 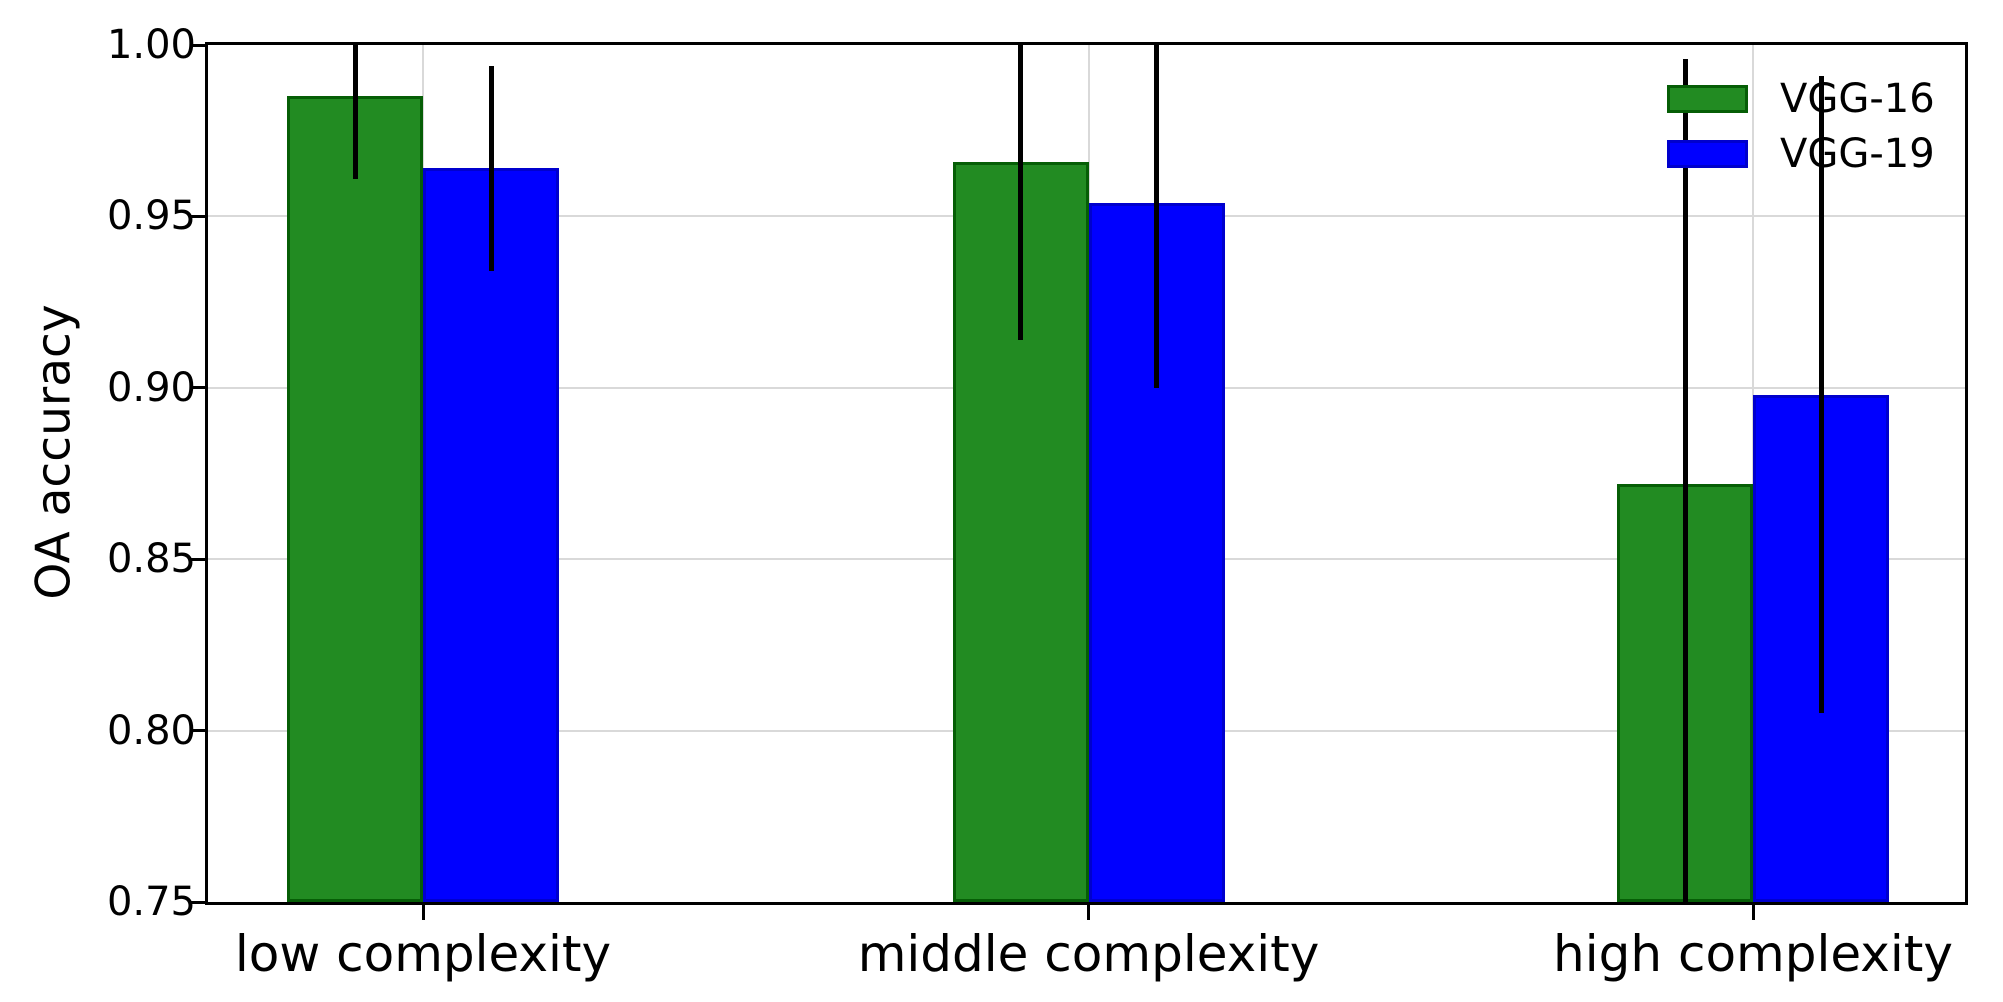 What do you see at coordinates (151, 387) in the screenshot?
I see `ytick-label-0.90: 0.90` at bounding box center [151, 387].